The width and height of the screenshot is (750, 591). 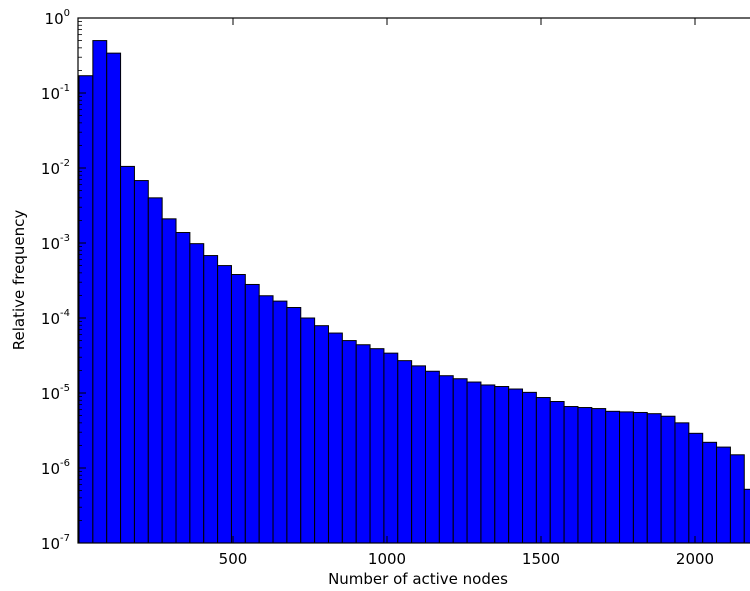 What do you see at coordinates (55, 468) in the screenshot?
I see `y-tick-label: 10⁻⁶` at bounding box center [55, 468].